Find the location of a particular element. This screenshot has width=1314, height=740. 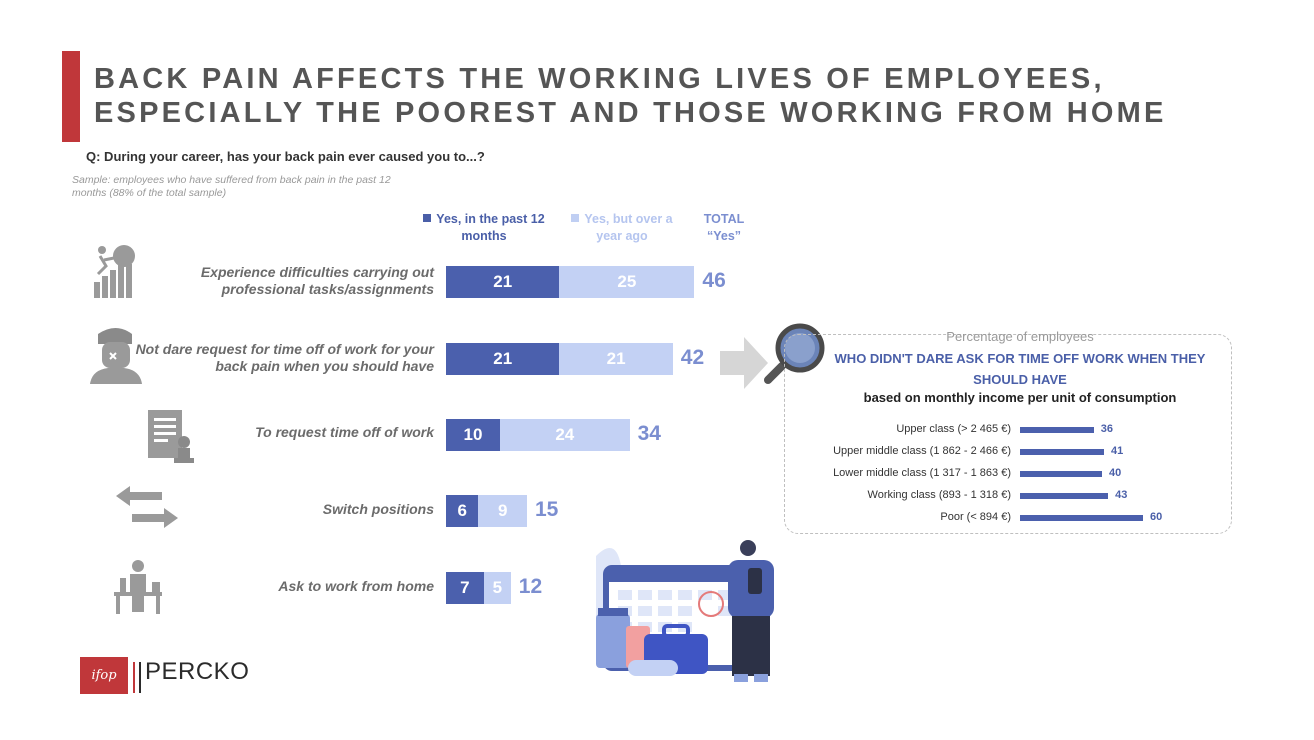

ifop-logo: ifop is located at coordinates (104, 675).